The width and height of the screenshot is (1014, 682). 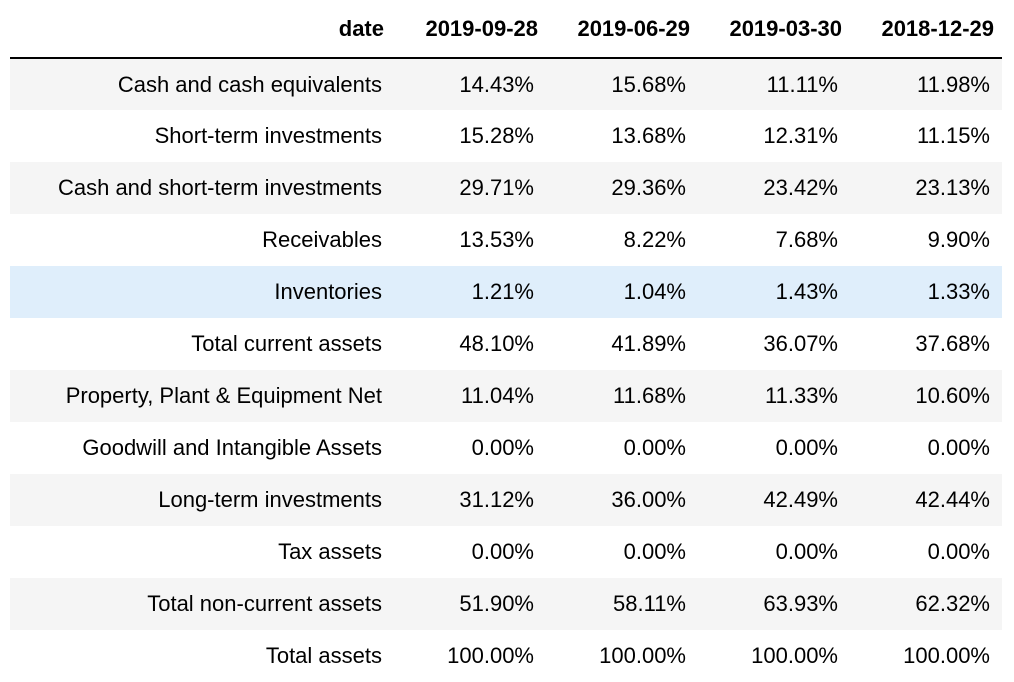 What do you see at coordinates (774, 136) in the screenshot?
I see `table-cell: 12.31%` at bounding box center [774, 136].